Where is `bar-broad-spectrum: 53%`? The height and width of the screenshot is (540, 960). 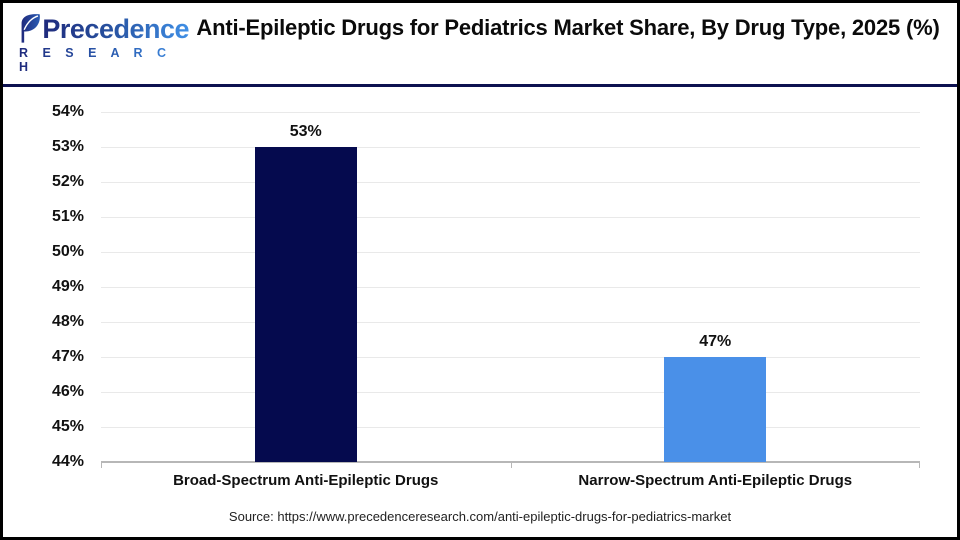 bar-broad-spectrum: 53% is located at coordinates (305, 292).